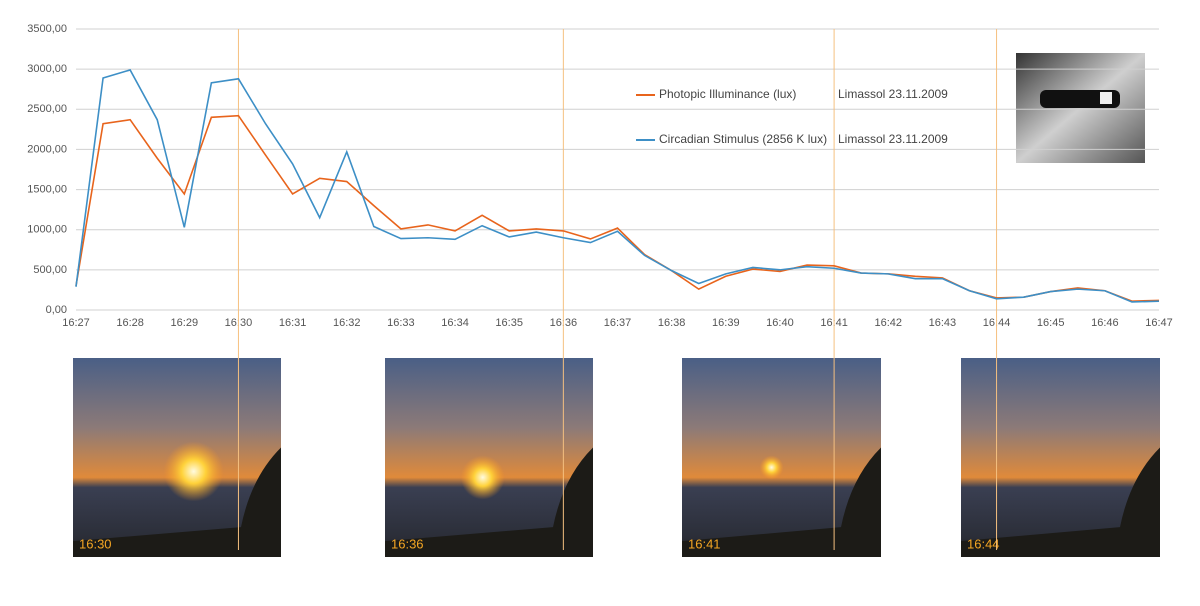  Describe the element at coordinates (455, 323) in the screenshot. I see `x-tick-label: 16:34` at that location.